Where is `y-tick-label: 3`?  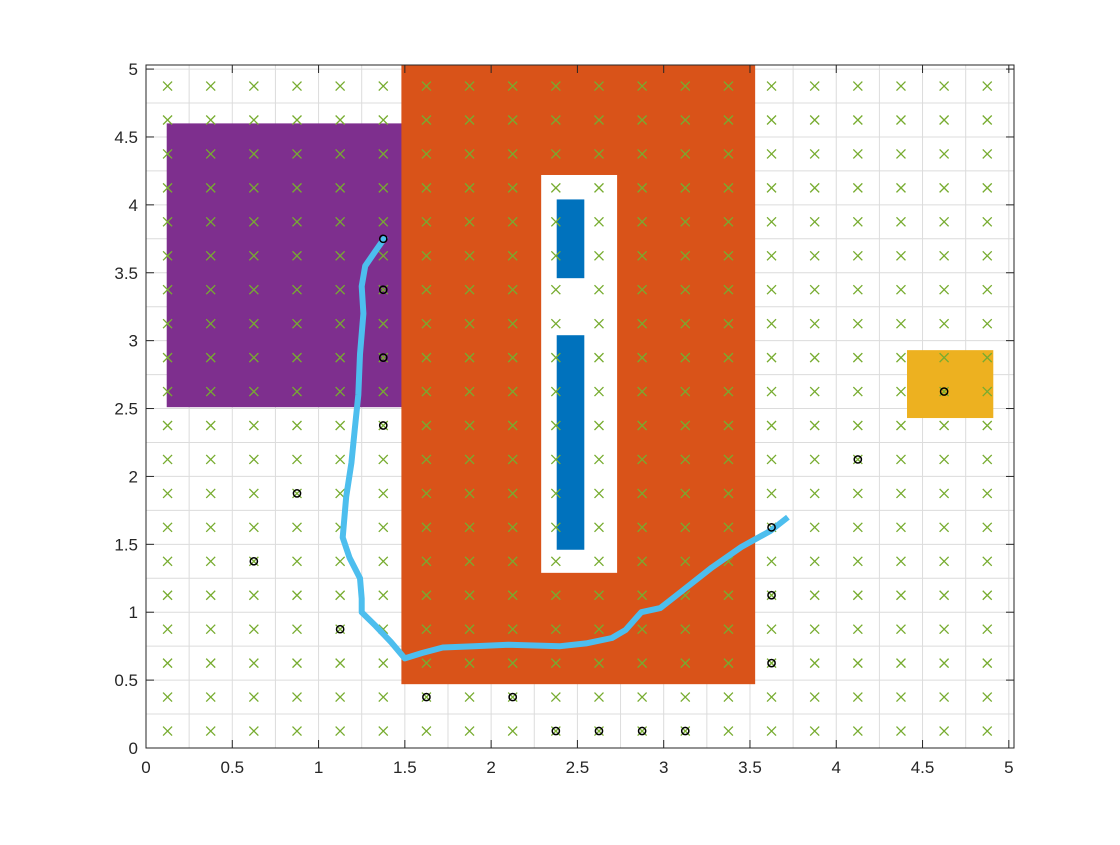 y-tick-label: 3 is located at coordinates (133, 341).